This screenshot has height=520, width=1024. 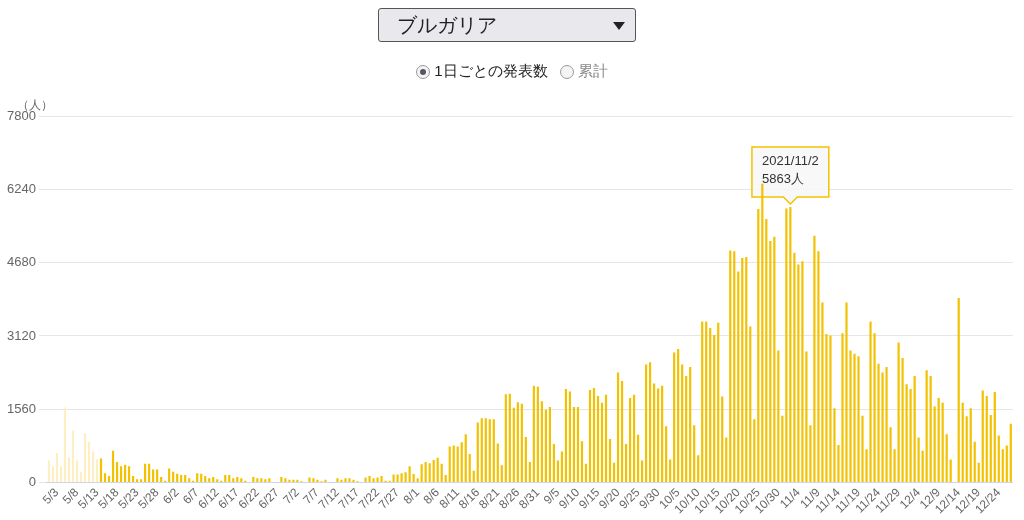 What do you see at coordinates (21, 335) in the screenshot?
I see `y-tick-label: 3120` at bounding box center [21, 335].